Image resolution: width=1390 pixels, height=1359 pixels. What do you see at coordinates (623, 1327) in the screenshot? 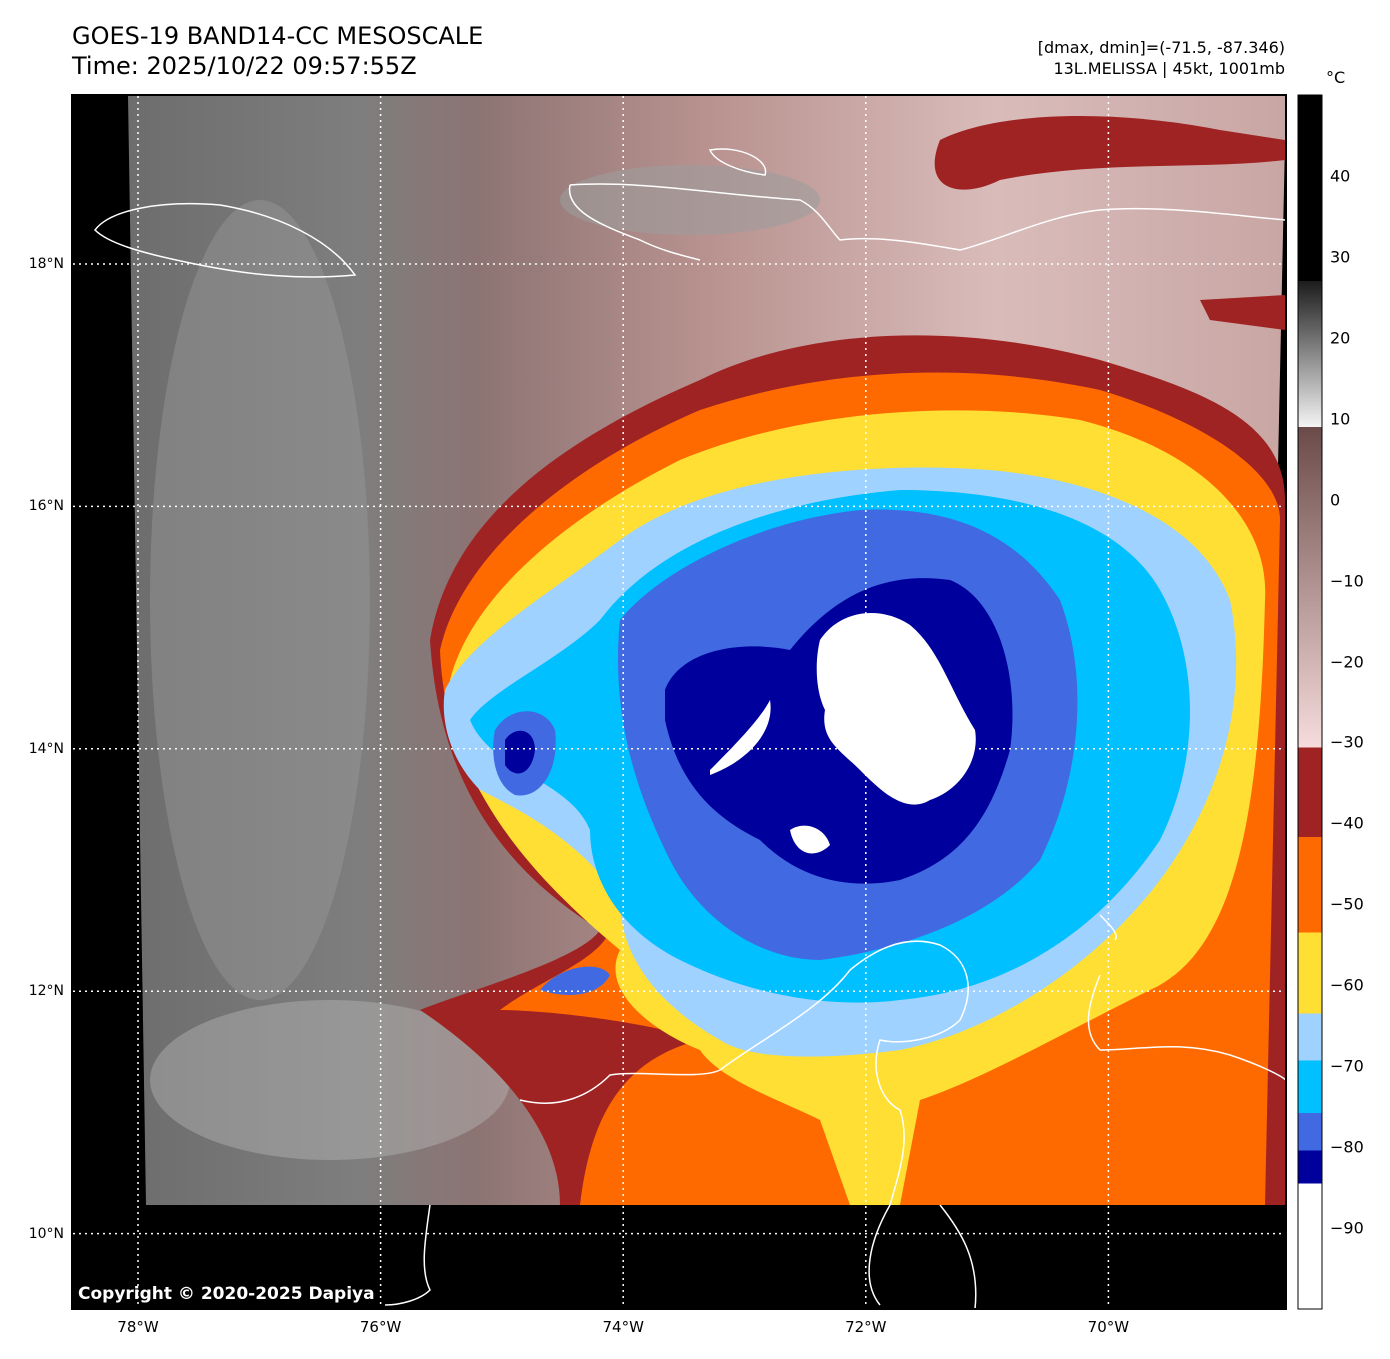
I see `longitude-label: 74°W` at bounding box center [623, 1327].